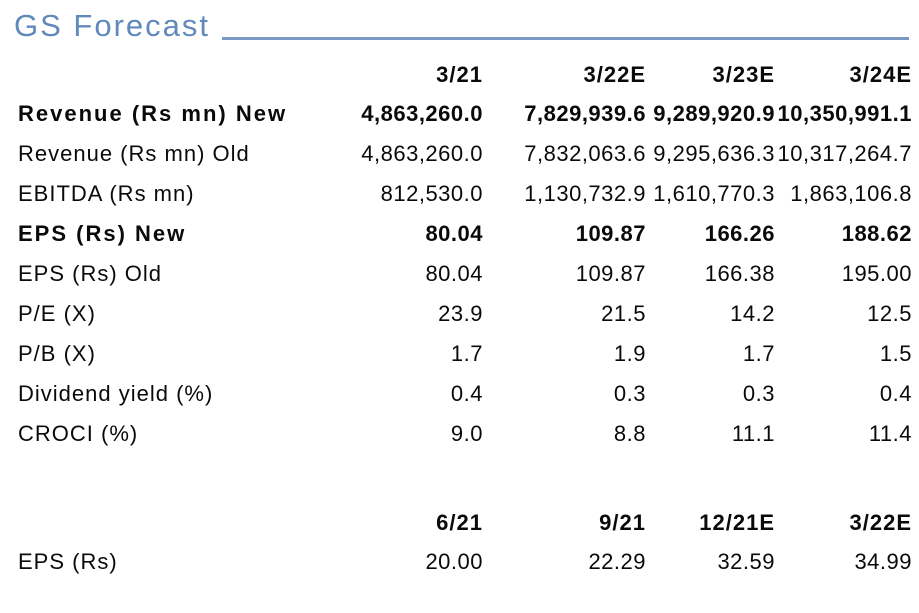 The image size is (919, 613). Describe the element at coordinates (617, 561) in the screenshot. I see `cell-value: 22.29` at that location.